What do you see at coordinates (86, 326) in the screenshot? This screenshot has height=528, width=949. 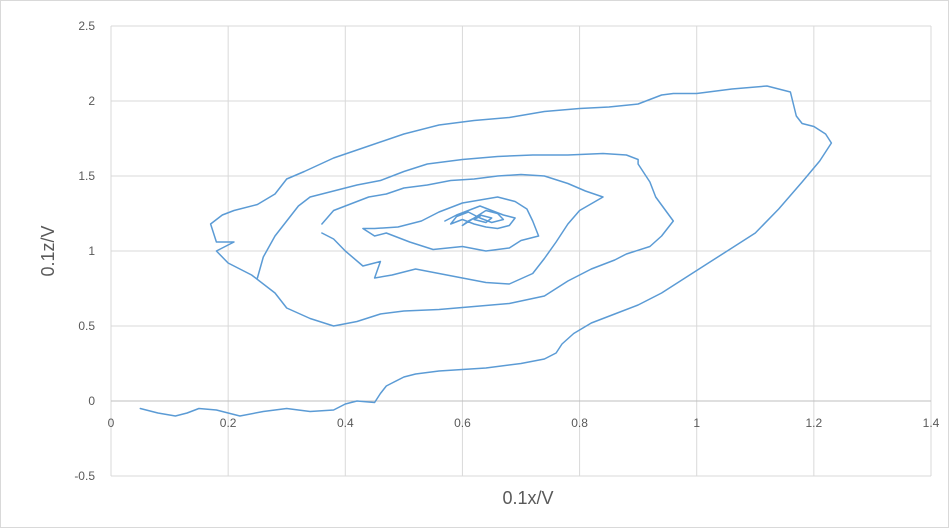 I see `y-tick-label: 0.5` at bounding box center [86, 326].